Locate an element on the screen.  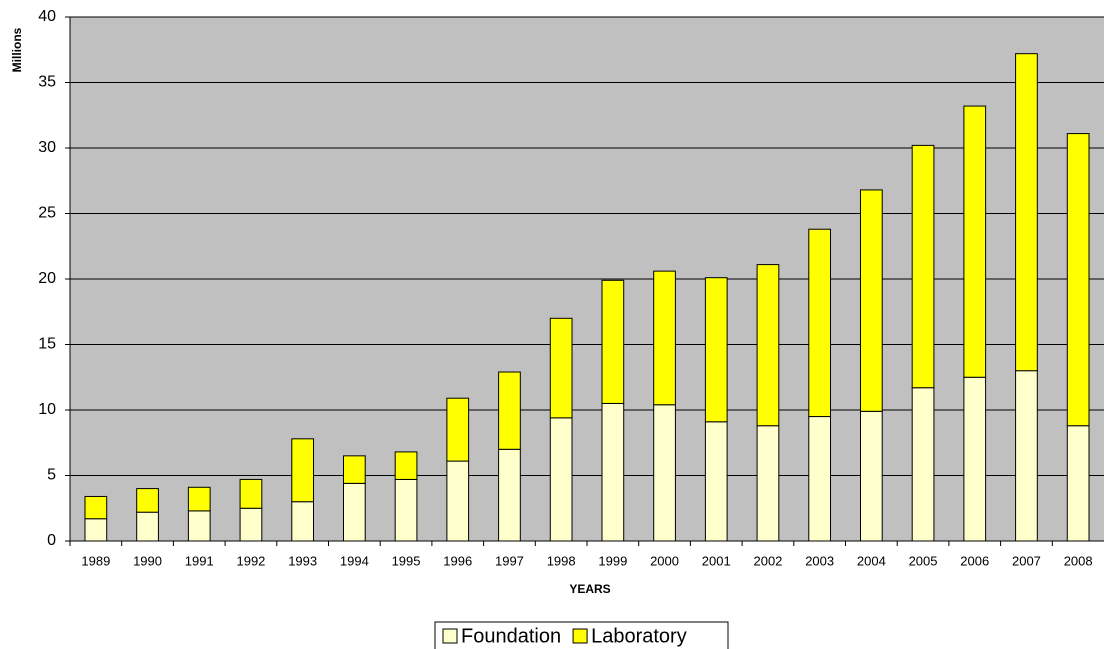
y-tick-label: 10 is located at coordinates (47, 409).